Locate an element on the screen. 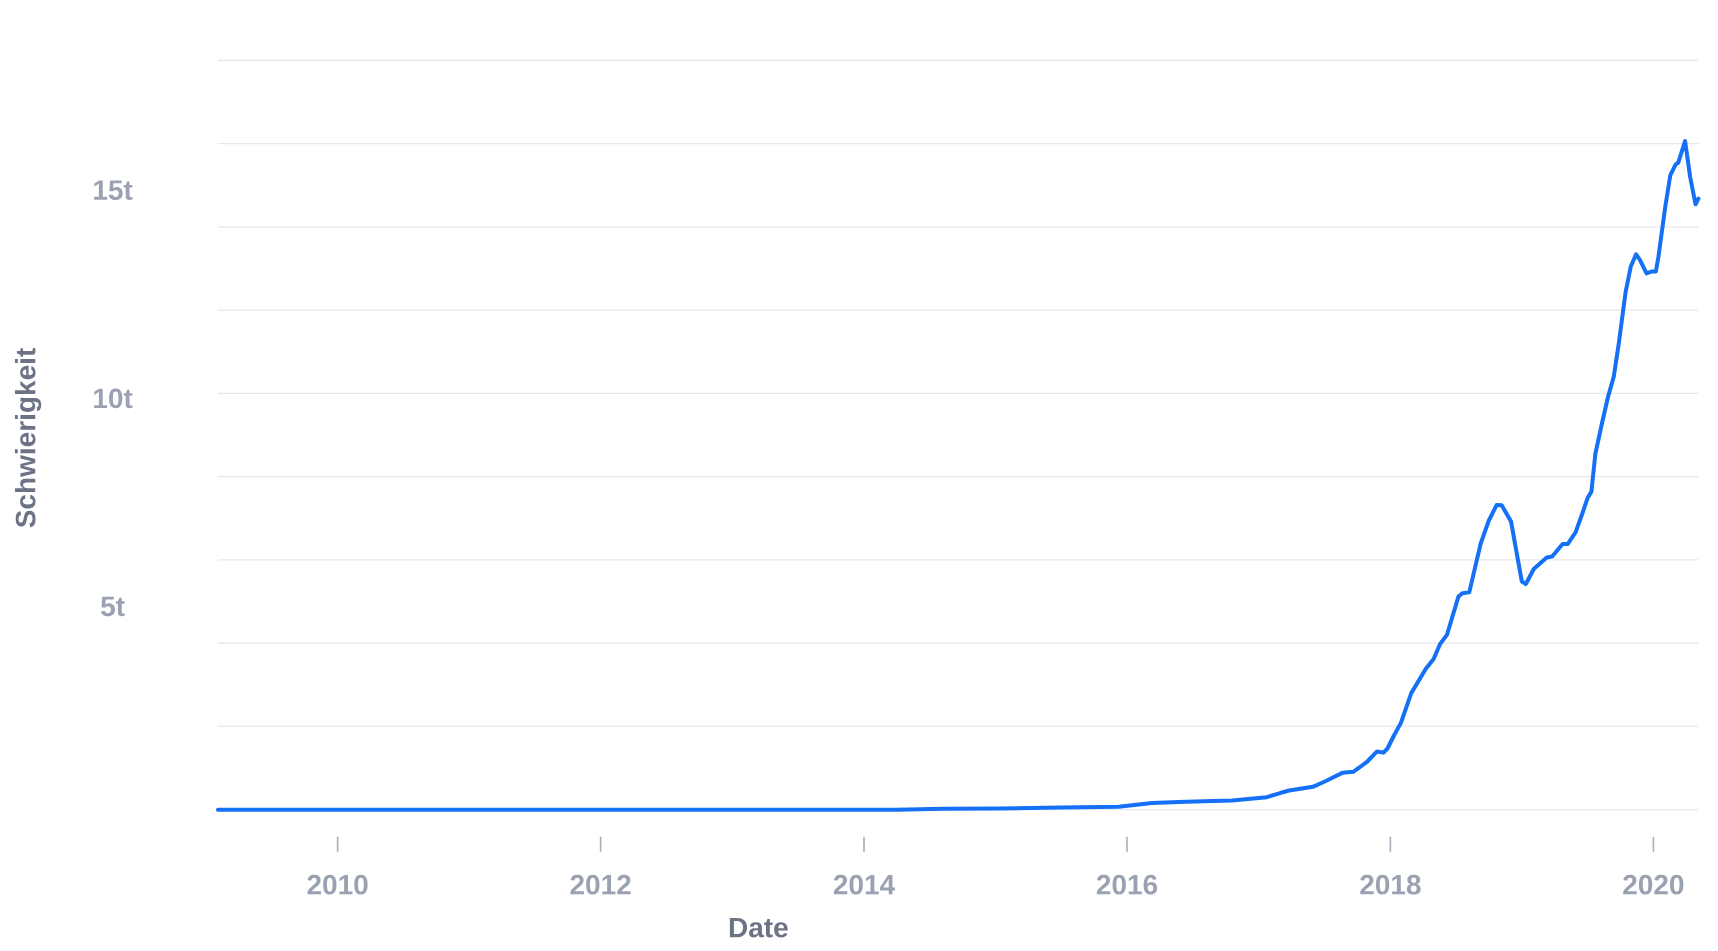 The width and height of the screenshot is (1718, 951). x-tick-label: 2010 is located at coordinates (337, 884).